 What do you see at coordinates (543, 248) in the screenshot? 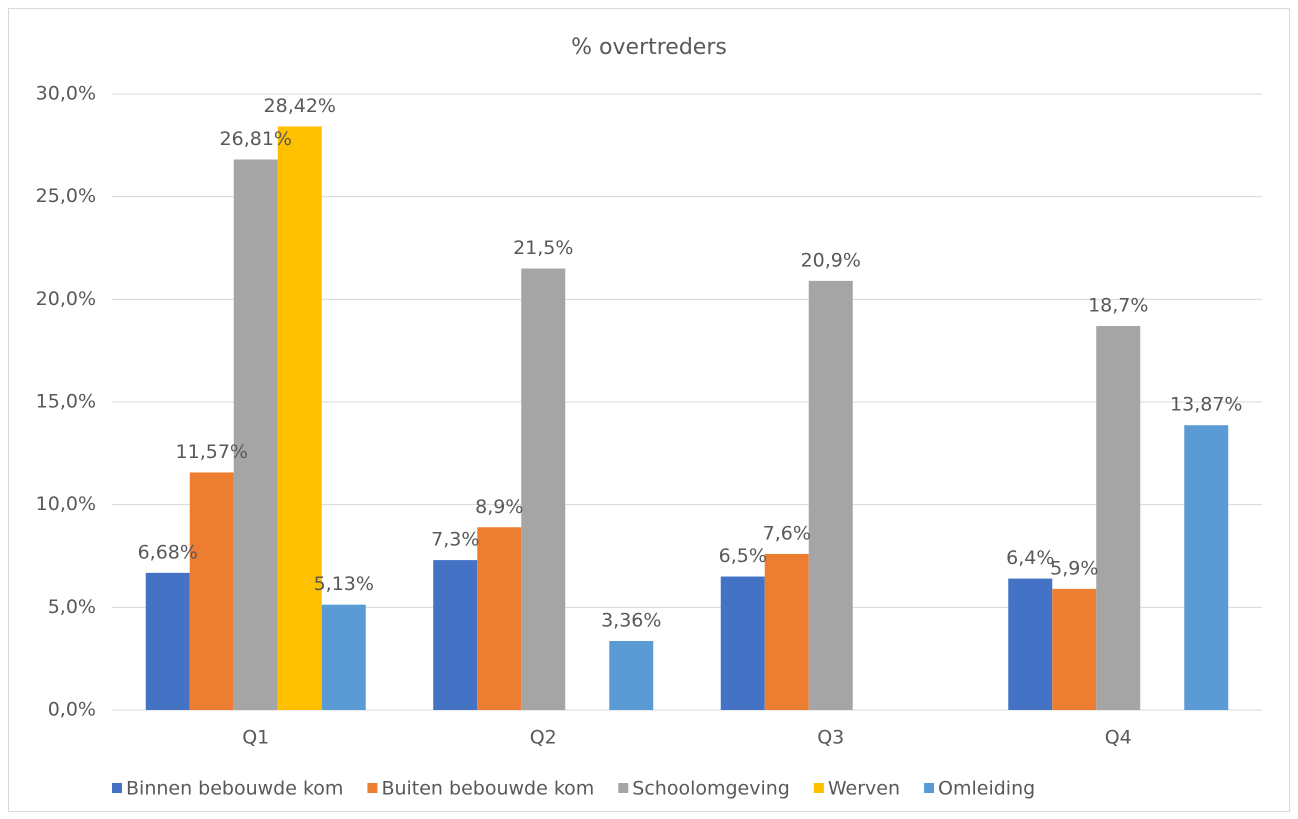
I see `data-label: 21,5%` at bounding box center [543, 248].